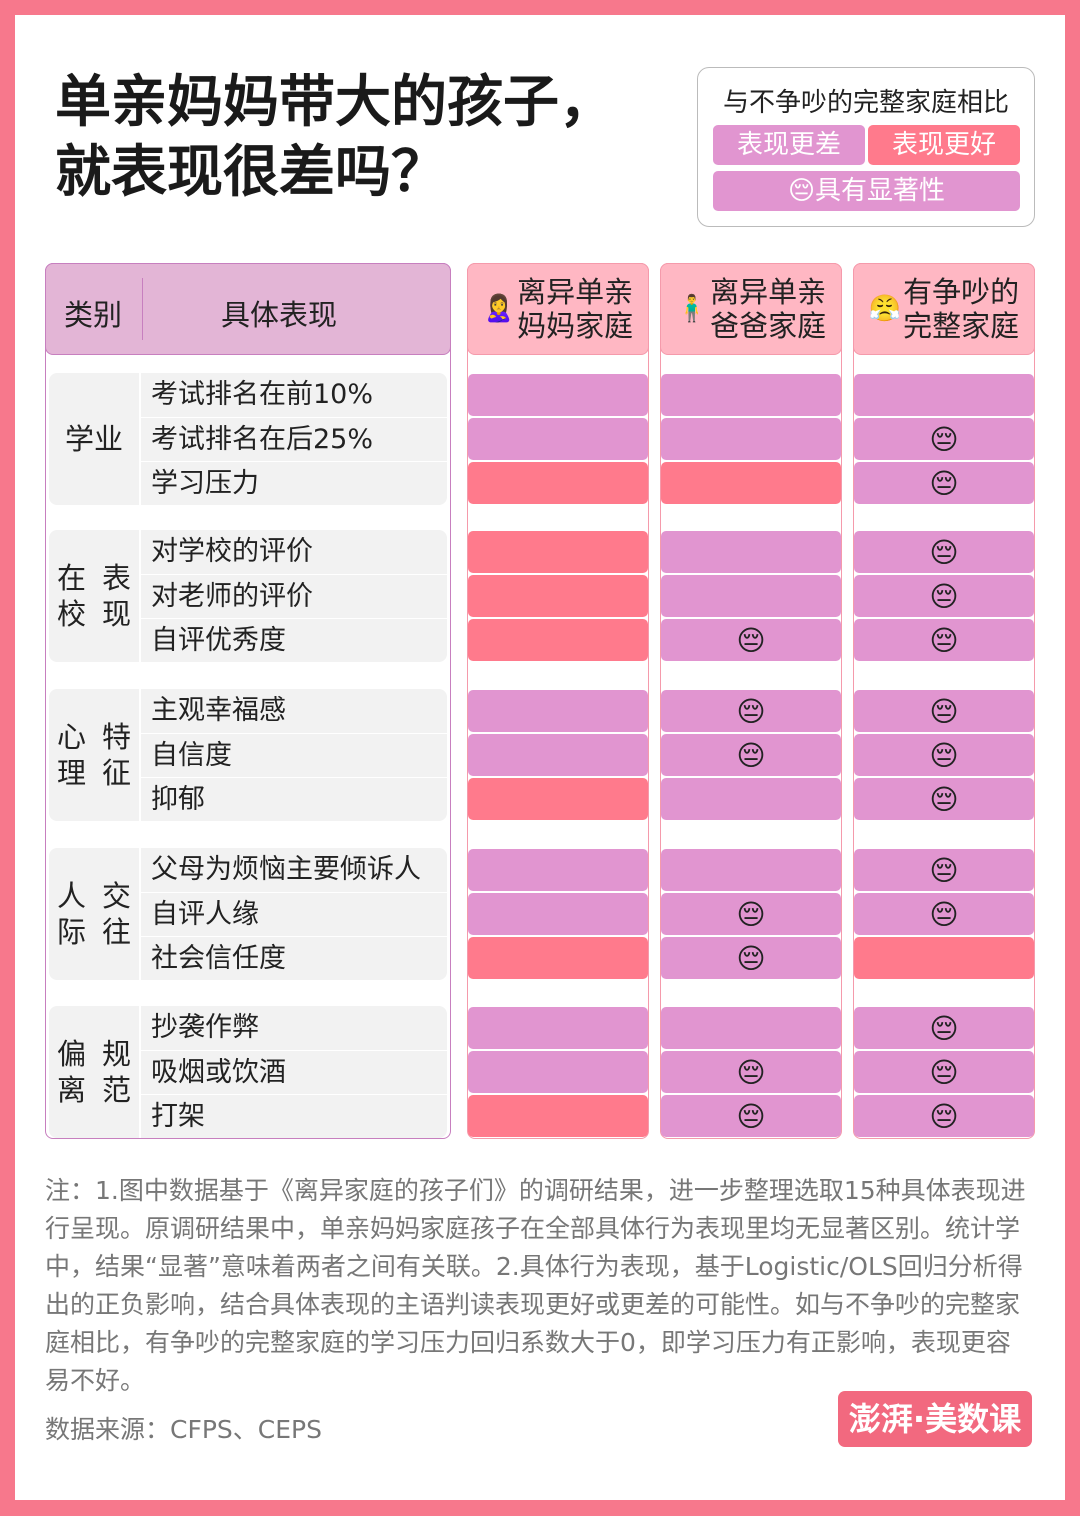  What do you see at coordinates (218, 710) in the screenshot?
I see `item-label: 主观幸福感` at bounding box center [218, 710].